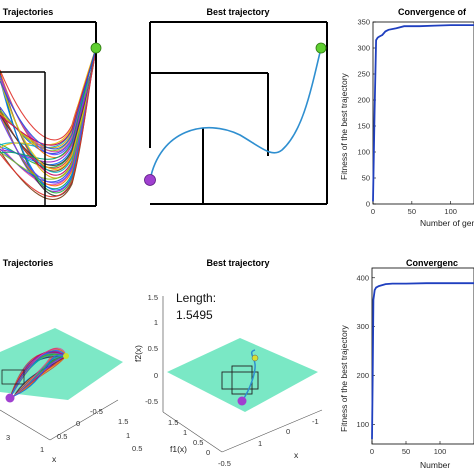 Image resolution: width=474 pixels, height=474 pixels. What do you see at coordinates (432, 263) in the screenshot?
I see `chart-title: Convergenc` at bounding box center [432, 263].